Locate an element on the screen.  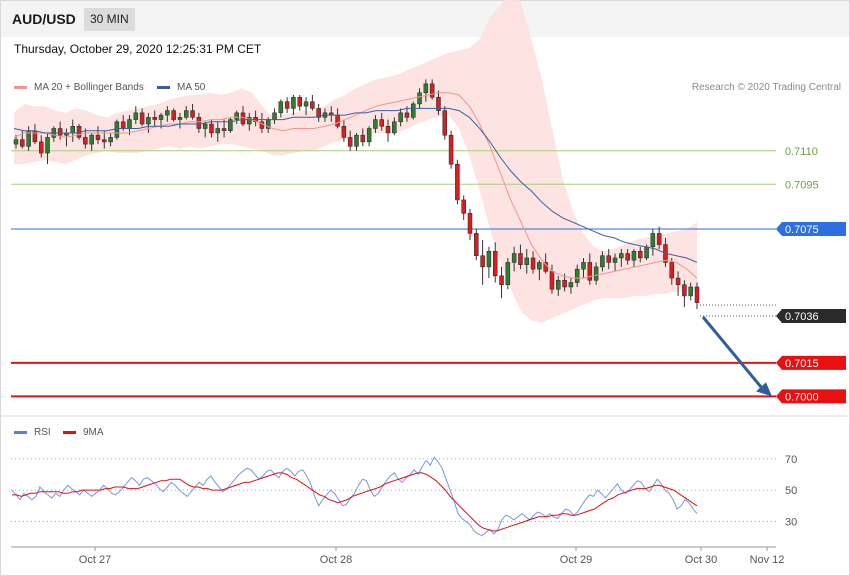
level-labels: 0.7110 0.7095 0.7075 0.7036 0.7015 0.7000 is located at coordinates (811, 275).